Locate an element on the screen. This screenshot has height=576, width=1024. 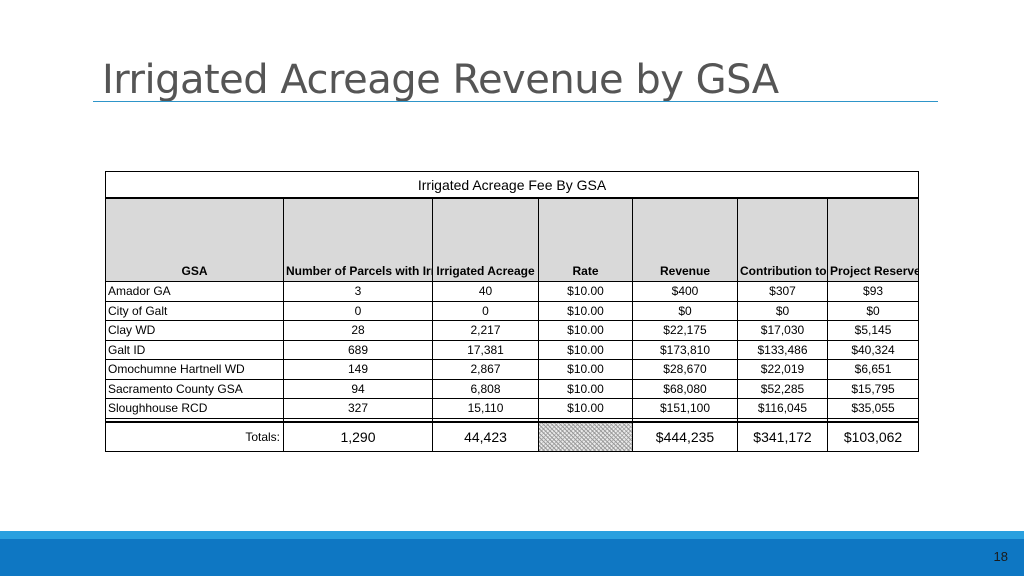
cell-parcels: 94 is located at coordinates (358, 389).